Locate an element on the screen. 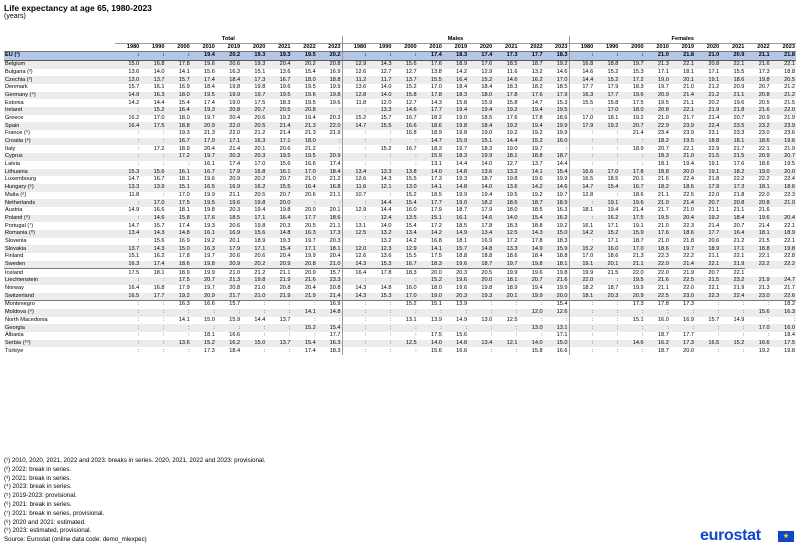 This screenshot has height=556, width=800. value-cell: 13.4 is located at coordinates (481, 234).